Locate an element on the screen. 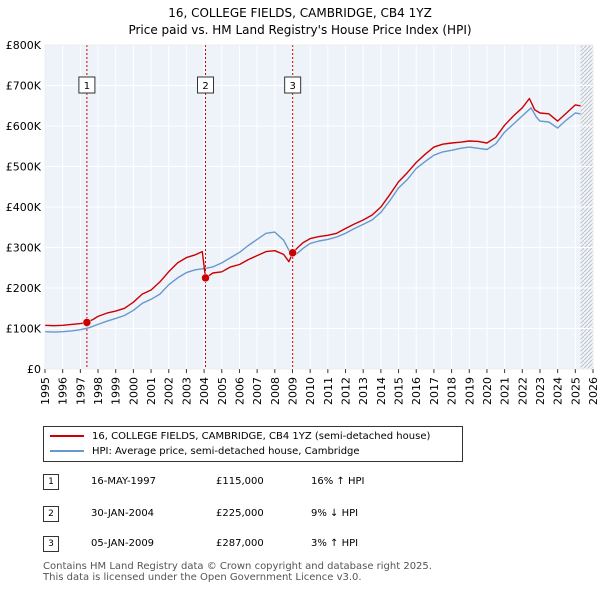 This screenshot has width=600, height=590. x-tick-label: 1995 is located at coordinates (45, 391).